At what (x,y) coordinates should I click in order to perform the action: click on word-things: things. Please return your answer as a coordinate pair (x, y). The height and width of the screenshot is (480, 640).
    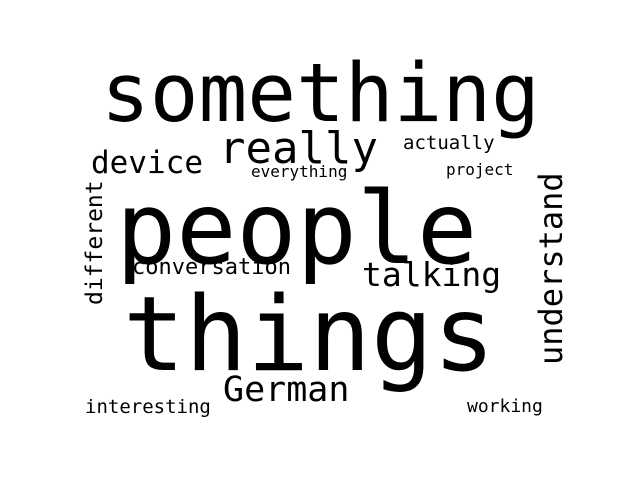
    Looking at the image, I should click on (309, 335).